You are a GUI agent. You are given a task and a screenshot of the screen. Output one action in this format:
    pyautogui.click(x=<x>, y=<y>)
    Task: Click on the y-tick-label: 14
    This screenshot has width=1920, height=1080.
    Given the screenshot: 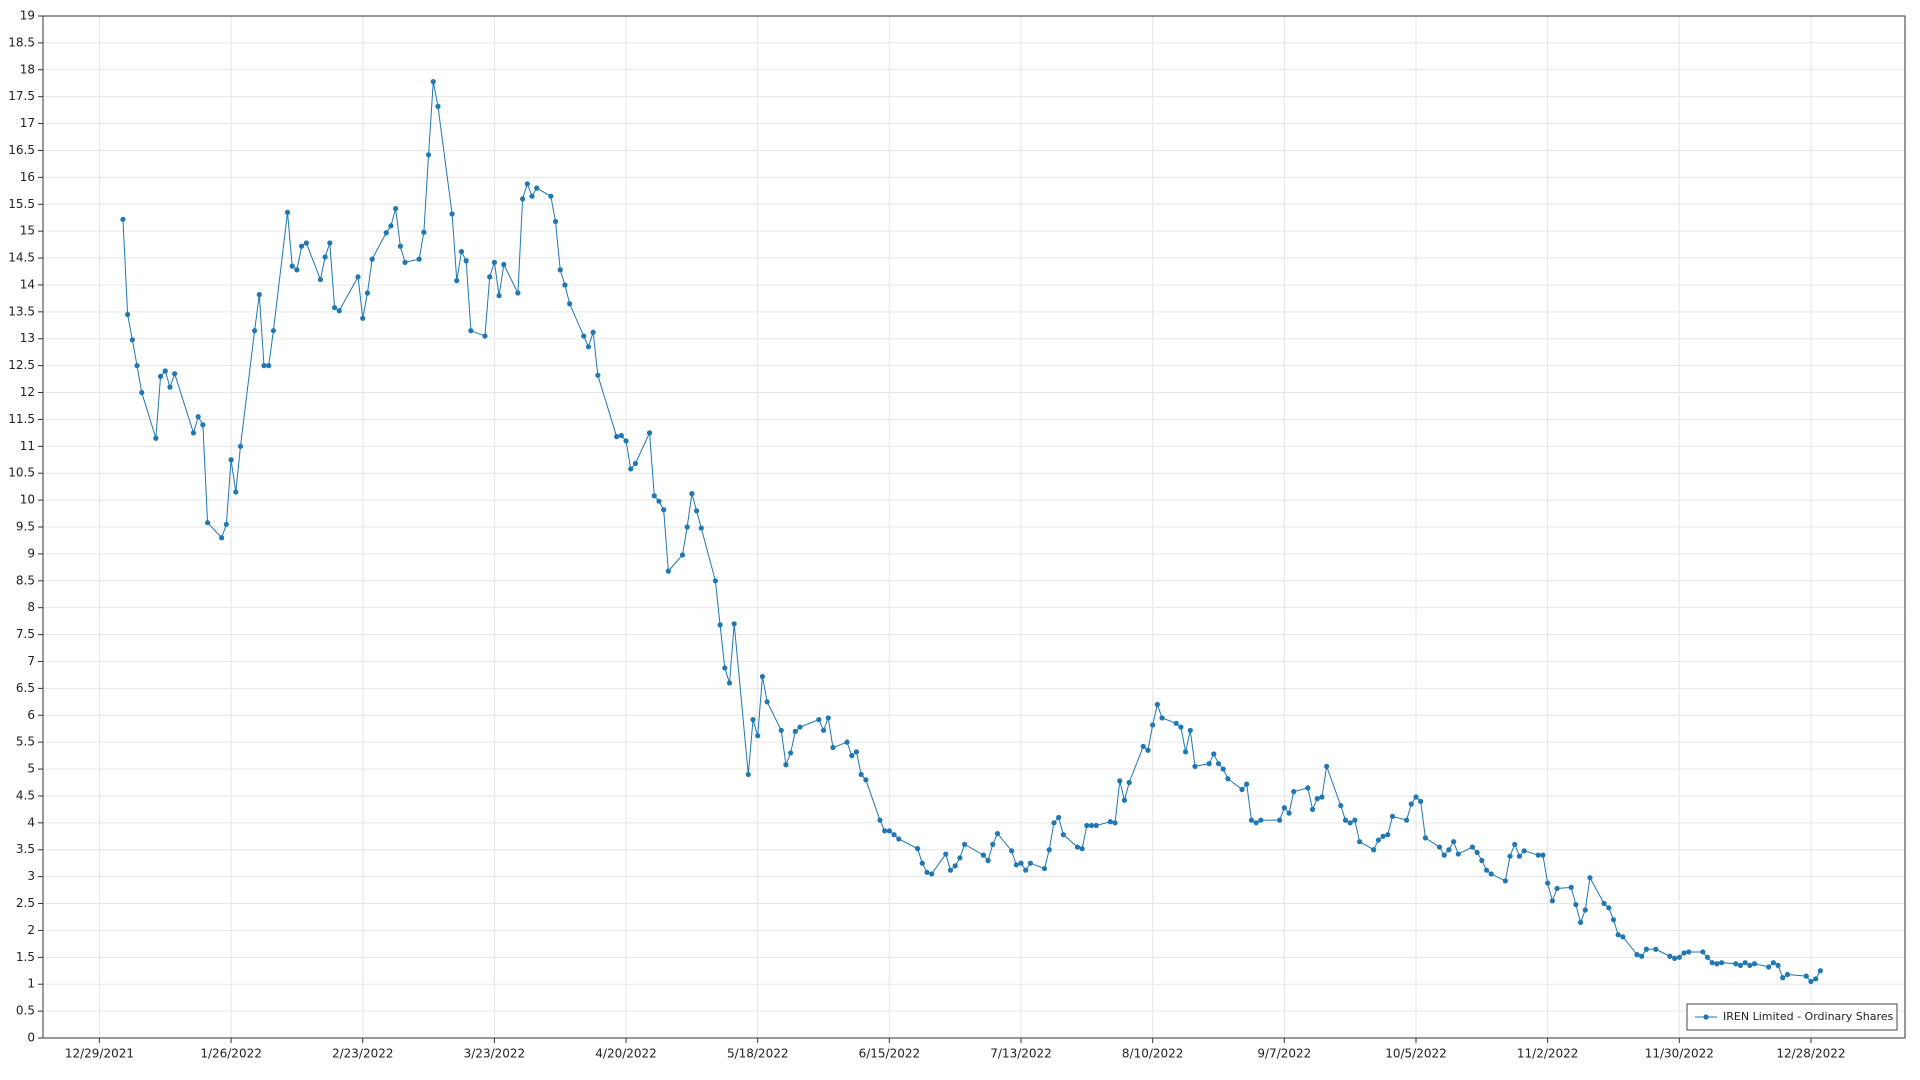 What is the action you would take?
    pyautogui.click(x=27, y=284)
    